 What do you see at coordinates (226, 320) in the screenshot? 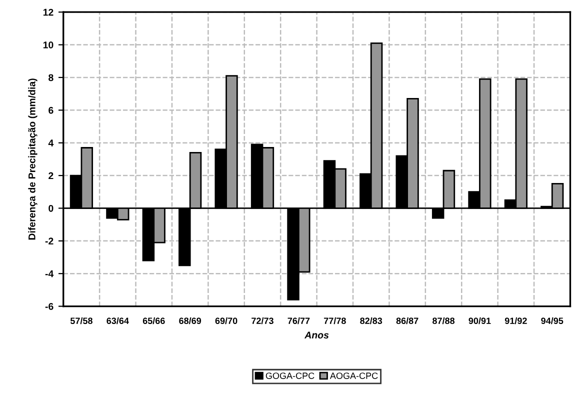
I see `x-tick-label: 69/70` at bounding box center [226, 320].